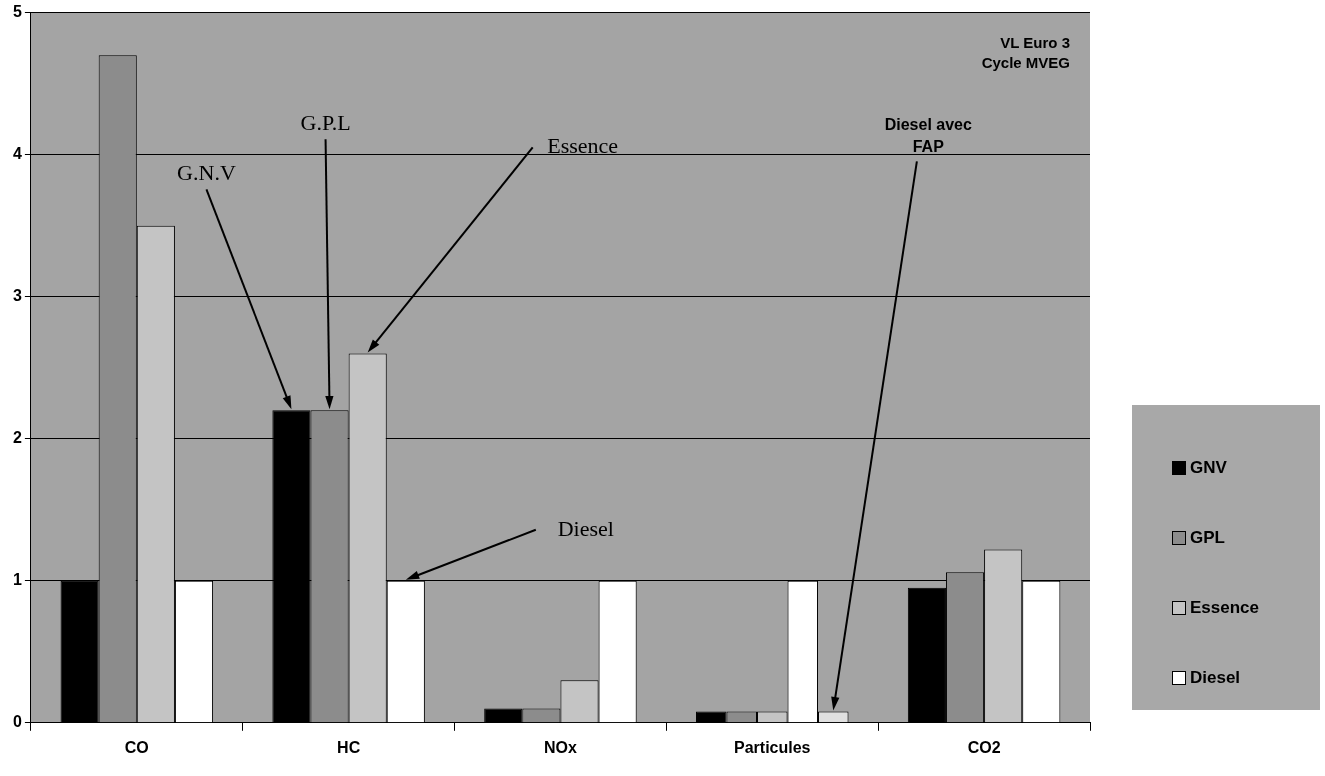  Describe the element at coordinates (349, 747) in the screenshot. I see `x-tick-label: HC` at that location.